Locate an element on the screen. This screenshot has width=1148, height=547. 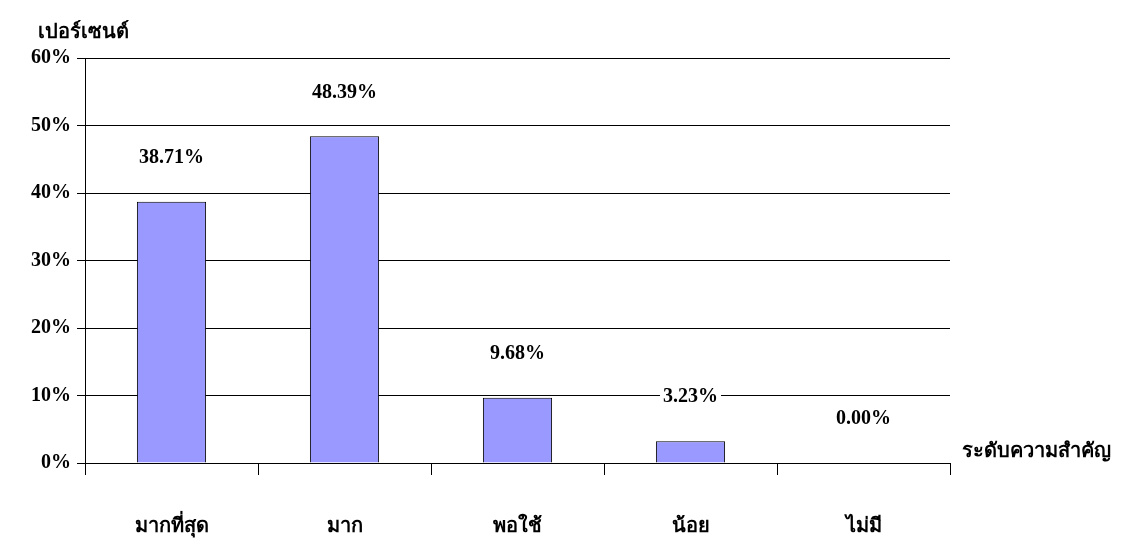
y-tick-label: 30% is located at coordinates (51, 258).